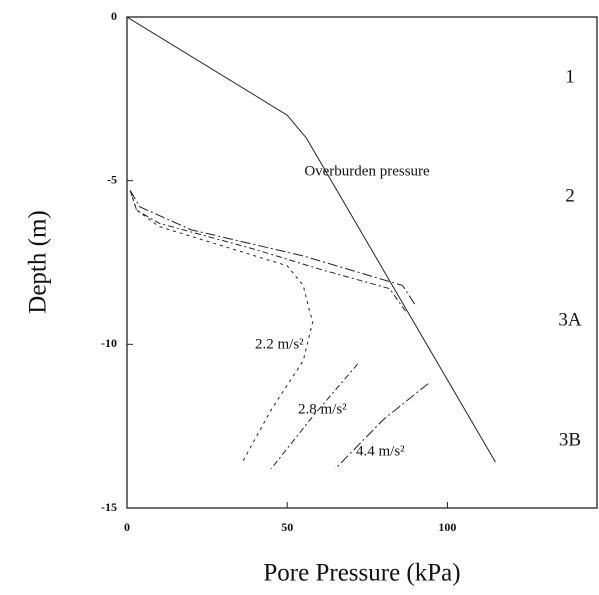  Describe the element at coordinates (112, 179) in the screenshot. I see `y-tick-label: -5` at that location.